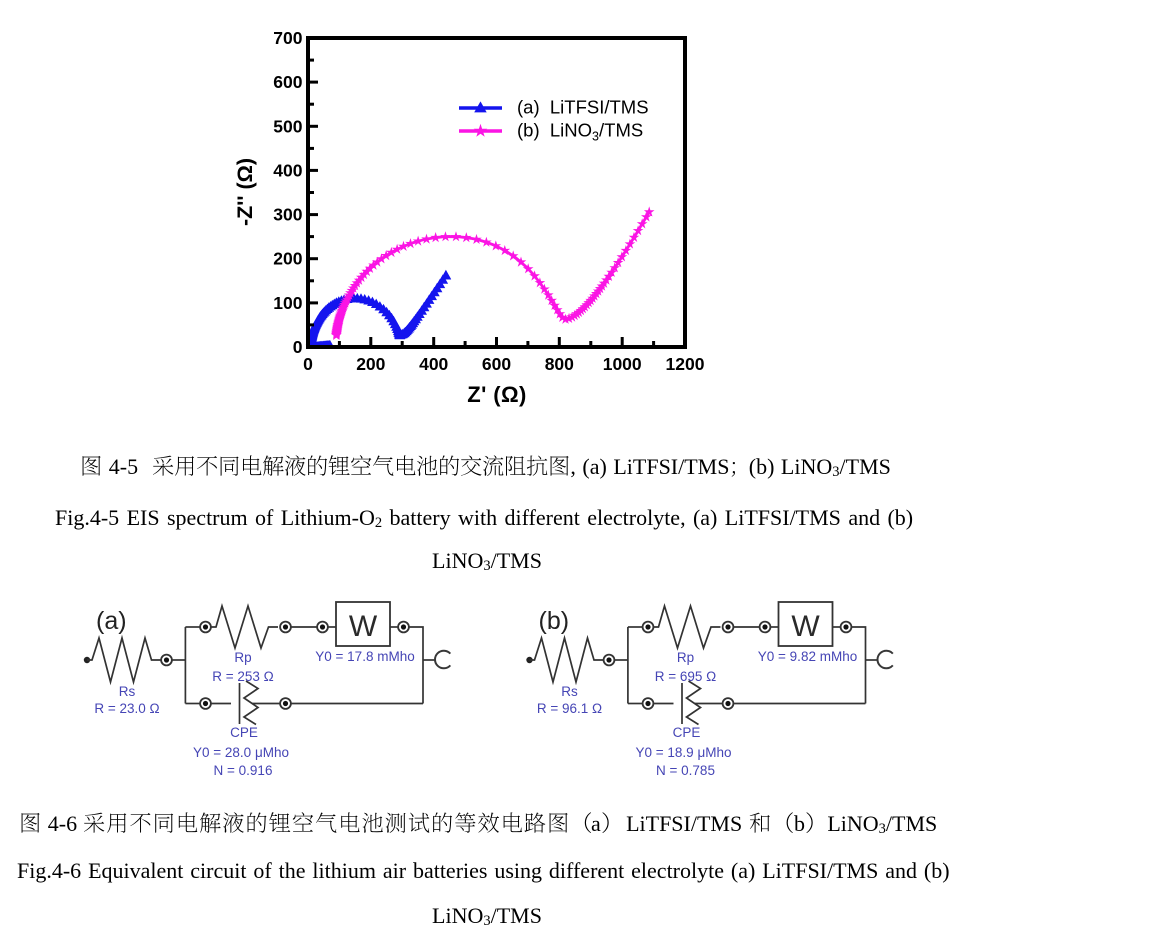  I want to click on svg-text: N = 0.916, so click(243, 770).